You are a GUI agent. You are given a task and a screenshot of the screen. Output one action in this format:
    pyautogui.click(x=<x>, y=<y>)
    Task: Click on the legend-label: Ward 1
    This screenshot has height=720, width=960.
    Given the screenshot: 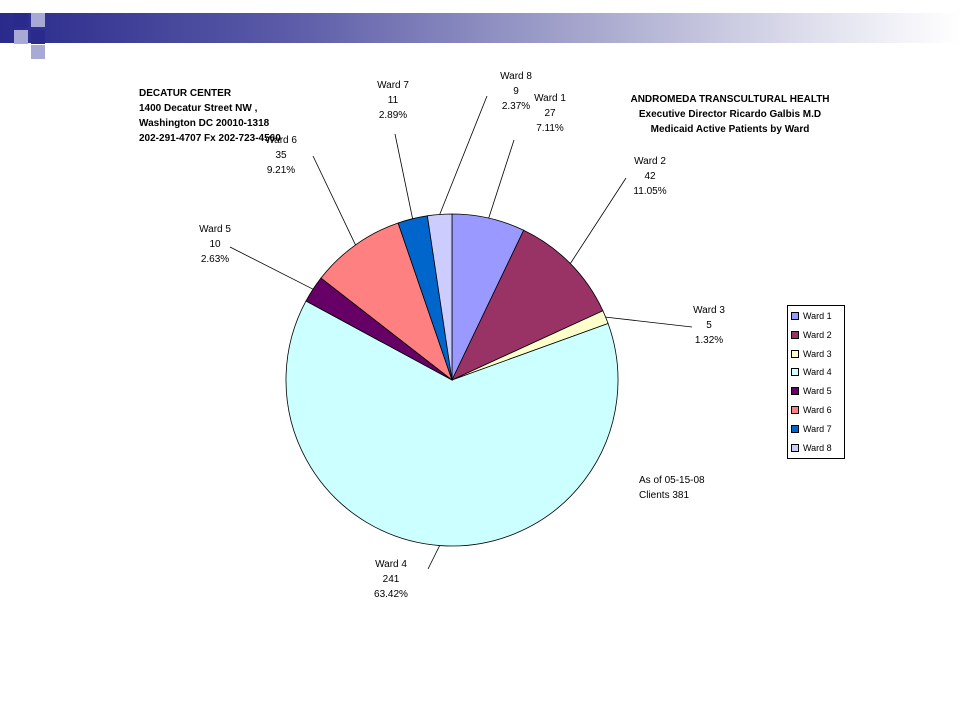 What is the action you would take?
    pyautogui.click(x=817, y=316)
    